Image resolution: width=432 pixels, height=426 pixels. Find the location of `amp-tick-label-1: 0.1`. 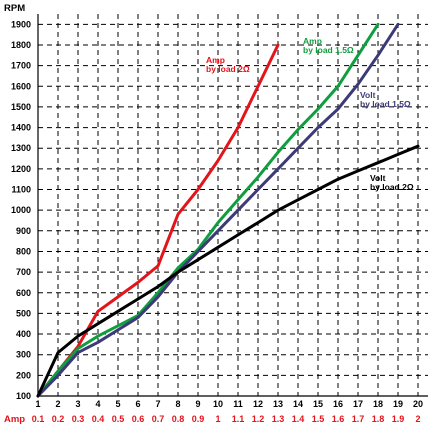

amp-tick-label-1: 0.1 is located at coordinates (38, 419).